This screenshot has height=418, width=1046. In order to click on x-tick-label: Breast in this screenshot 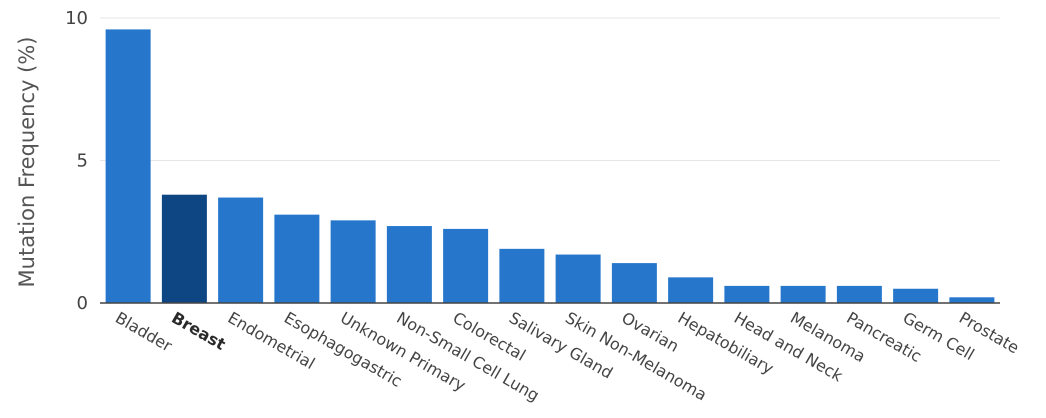, I will do `click(198, 331)`.